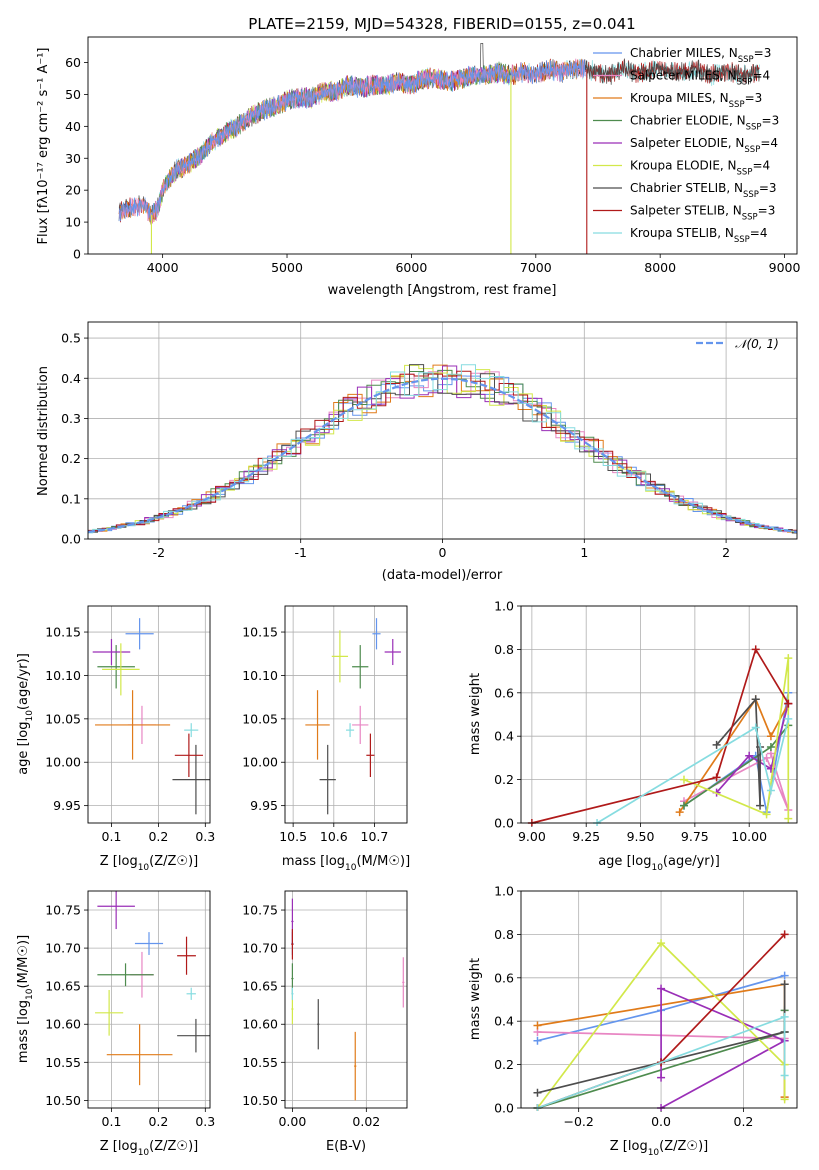 The image size is (819, 1170). What do you see at coordinates (700, 78) in the screenshot?
I see `legend-label: Salpeter MILES, NSSP=4` at bounding box center [700, 78].